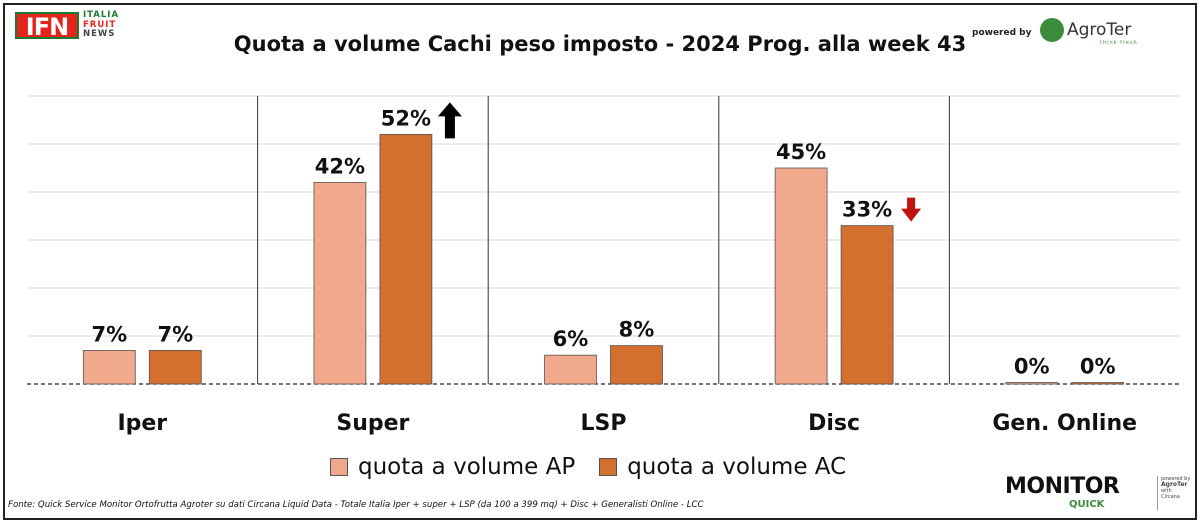  I want to click on data-label: 52%, so click(406, 118).